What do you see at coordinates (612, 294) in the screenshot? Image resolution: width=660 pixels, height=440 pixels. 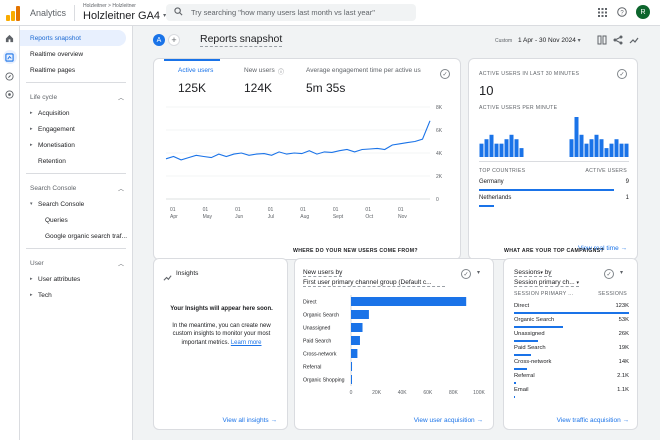 I see `col-sessions: SESSIONS` at bounding box center [612, 294].